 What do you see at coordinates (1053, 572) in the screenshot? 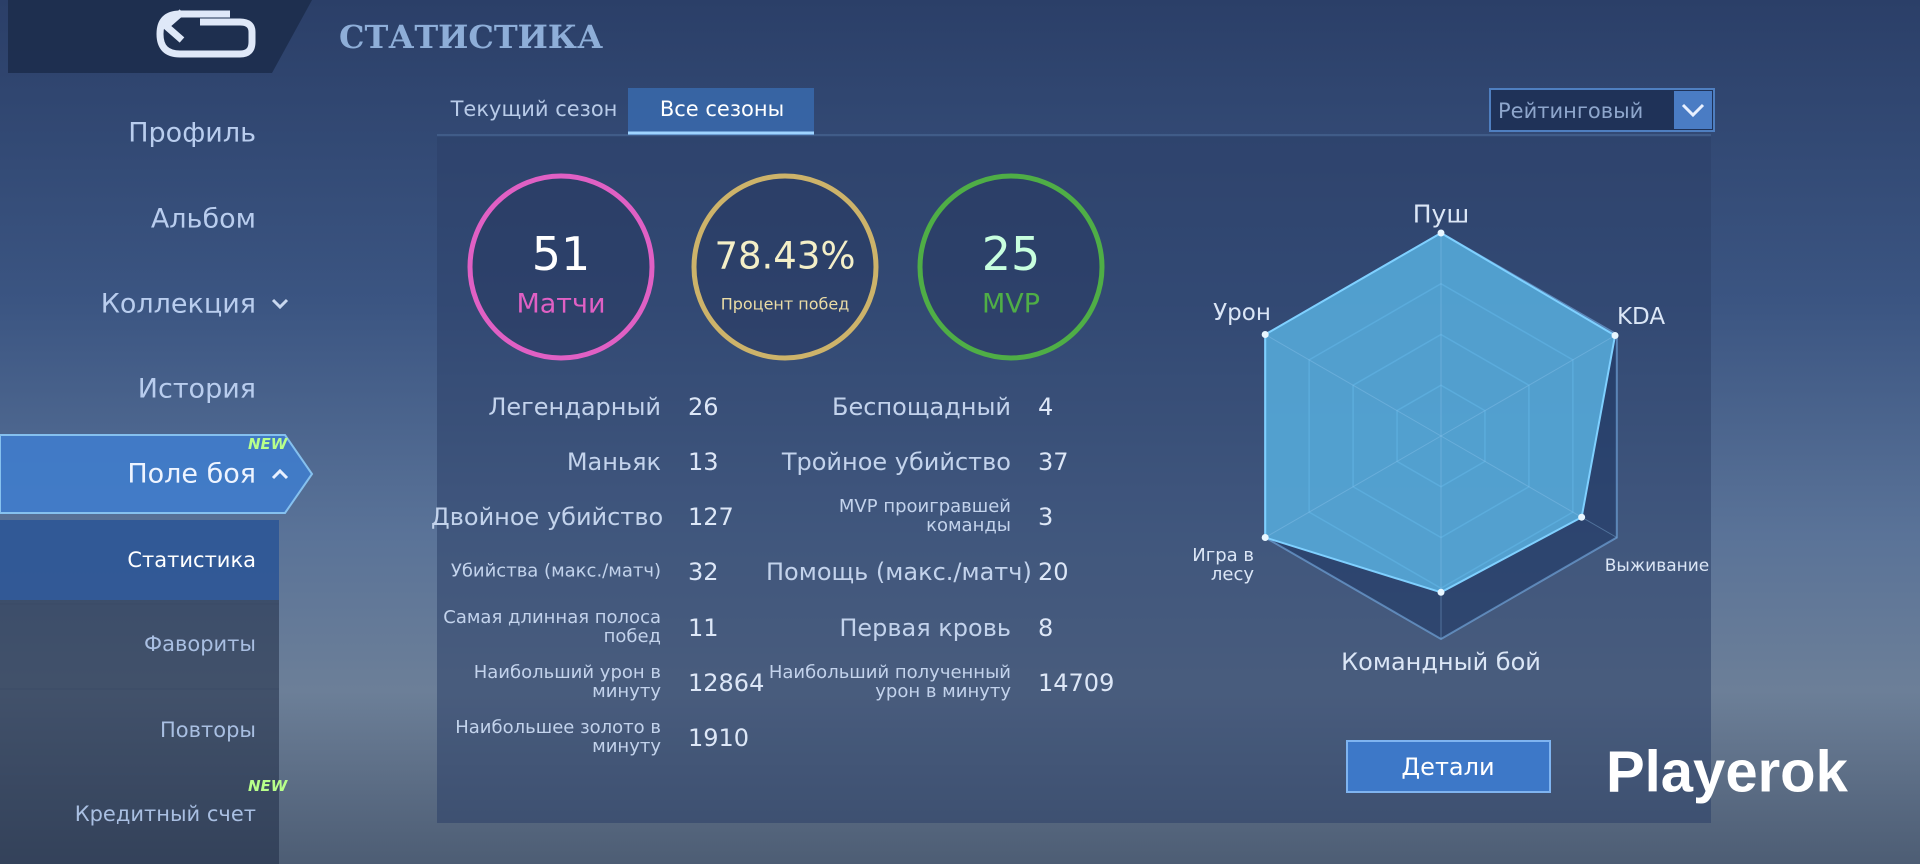
I see `stat-value: 20` at bounding box center [1053, 572].